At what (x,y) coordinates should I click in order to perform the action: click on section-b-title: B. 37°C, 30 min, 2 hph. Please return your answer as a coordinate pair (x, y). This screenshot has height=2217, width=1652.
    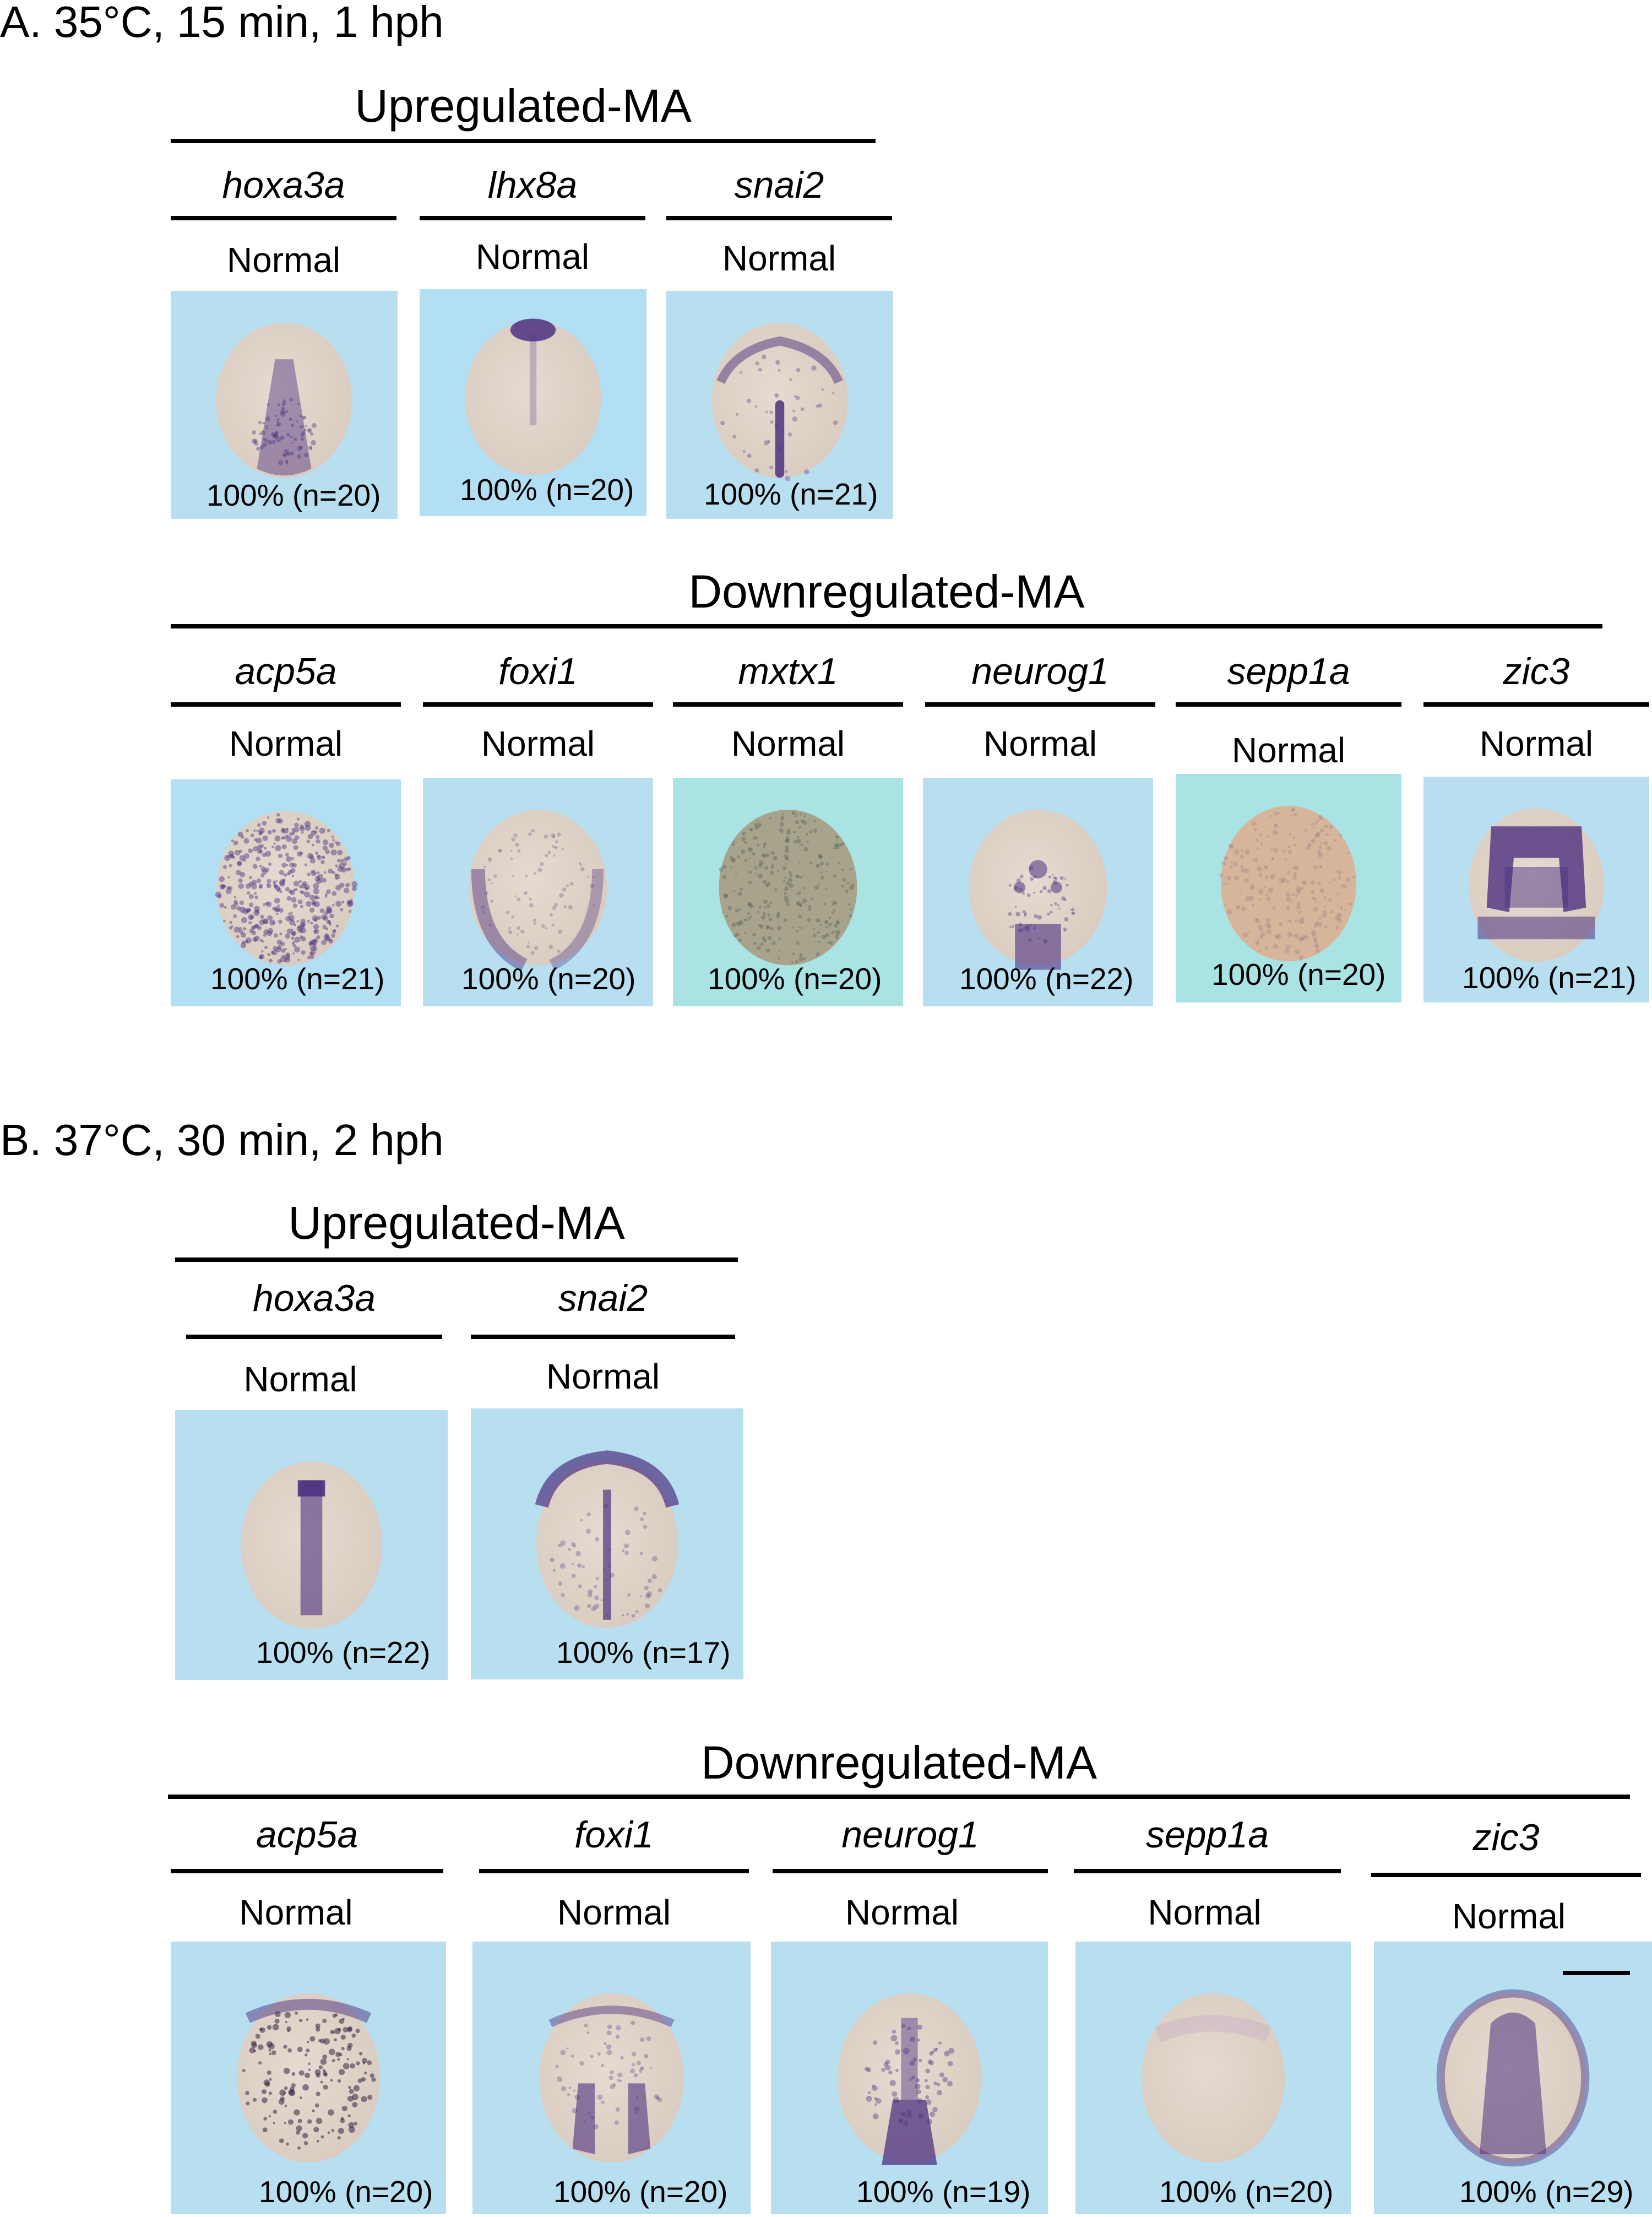
    Looking at the image, I should click on (222, 1140).